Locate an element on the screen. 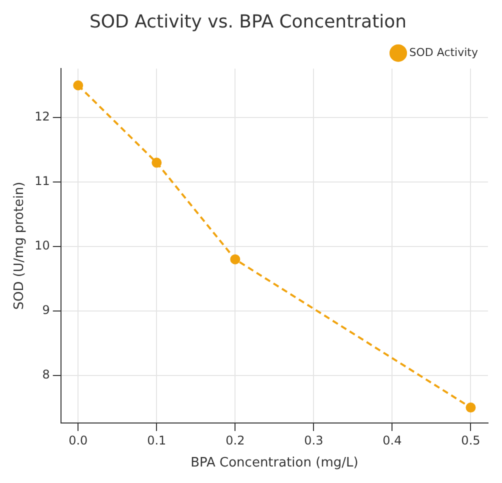  chart-title: SOD Activity vs. BPA Concentration is located at coordinates (248, 21).